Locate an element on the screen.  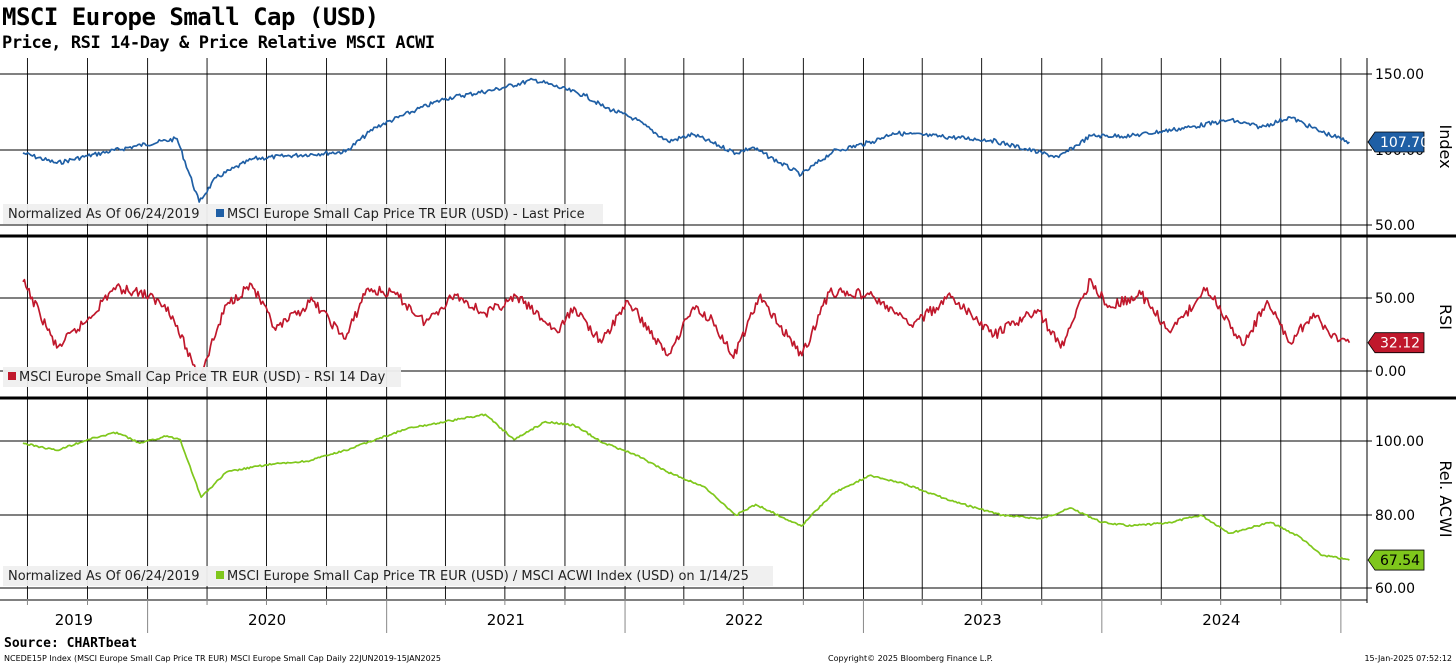
x-year-label: 2021 is located at coordinates (506, 620).